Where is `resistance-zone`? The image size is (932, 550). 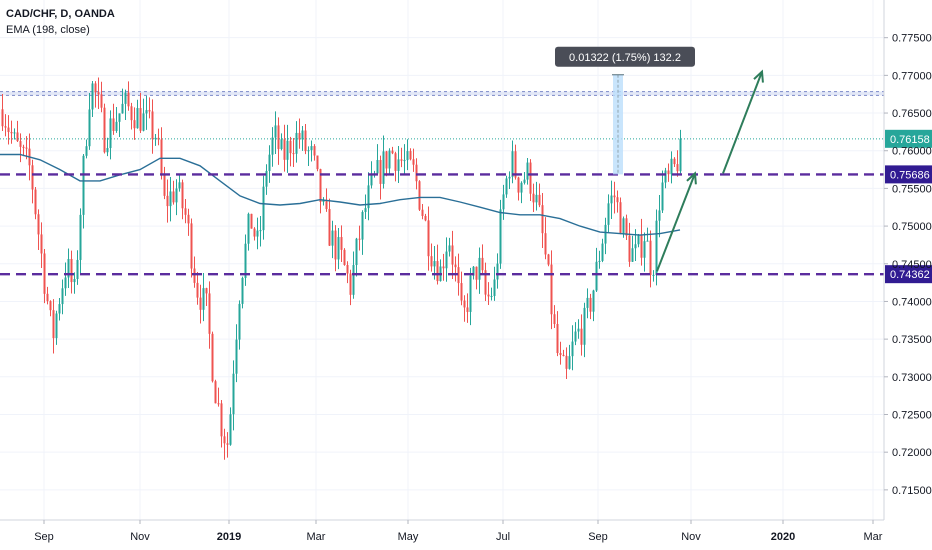
resistance-zone is located at coordinates (442, 93).